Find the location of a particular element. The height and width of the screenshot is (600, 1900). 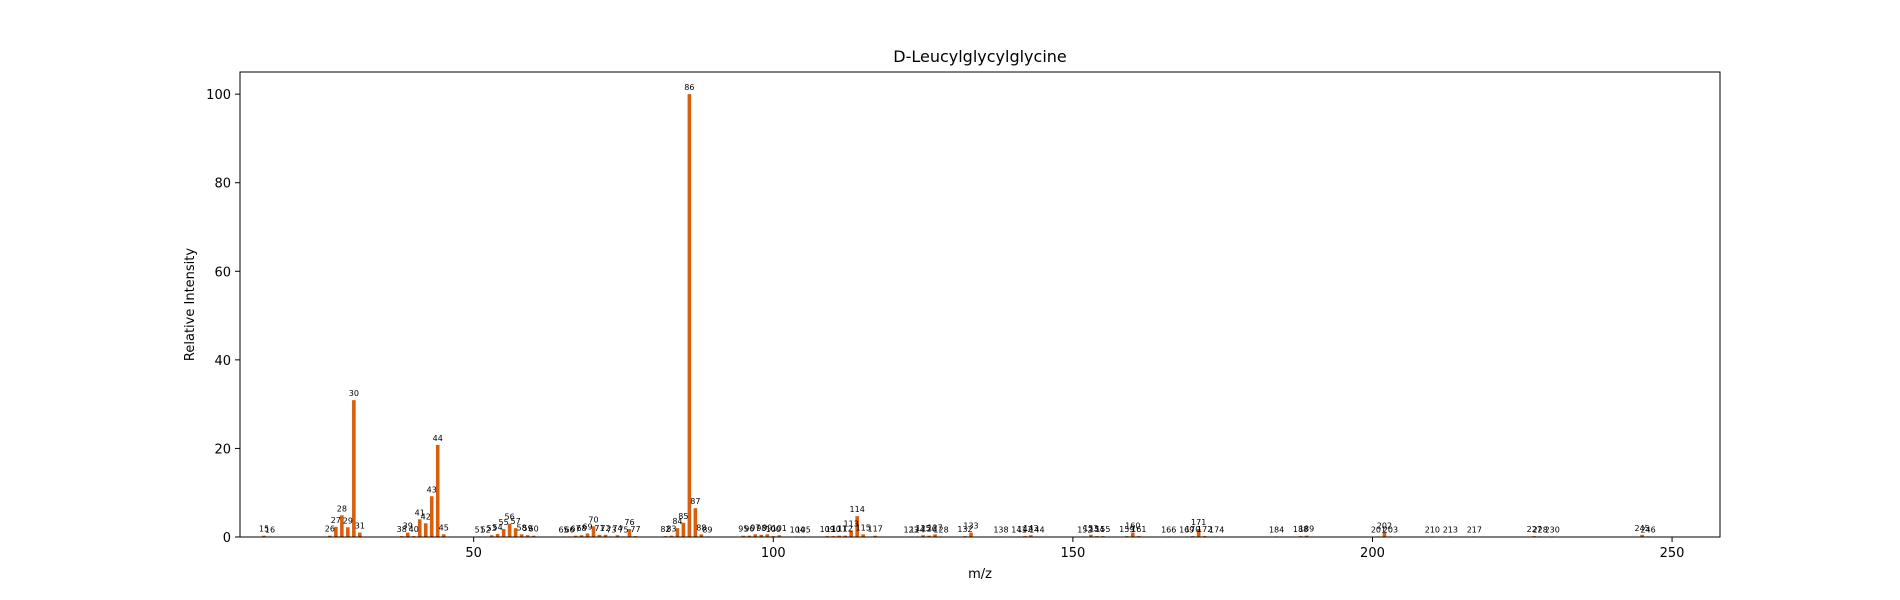

x-tick-label: 150 is located at coordinates (1072, 553).